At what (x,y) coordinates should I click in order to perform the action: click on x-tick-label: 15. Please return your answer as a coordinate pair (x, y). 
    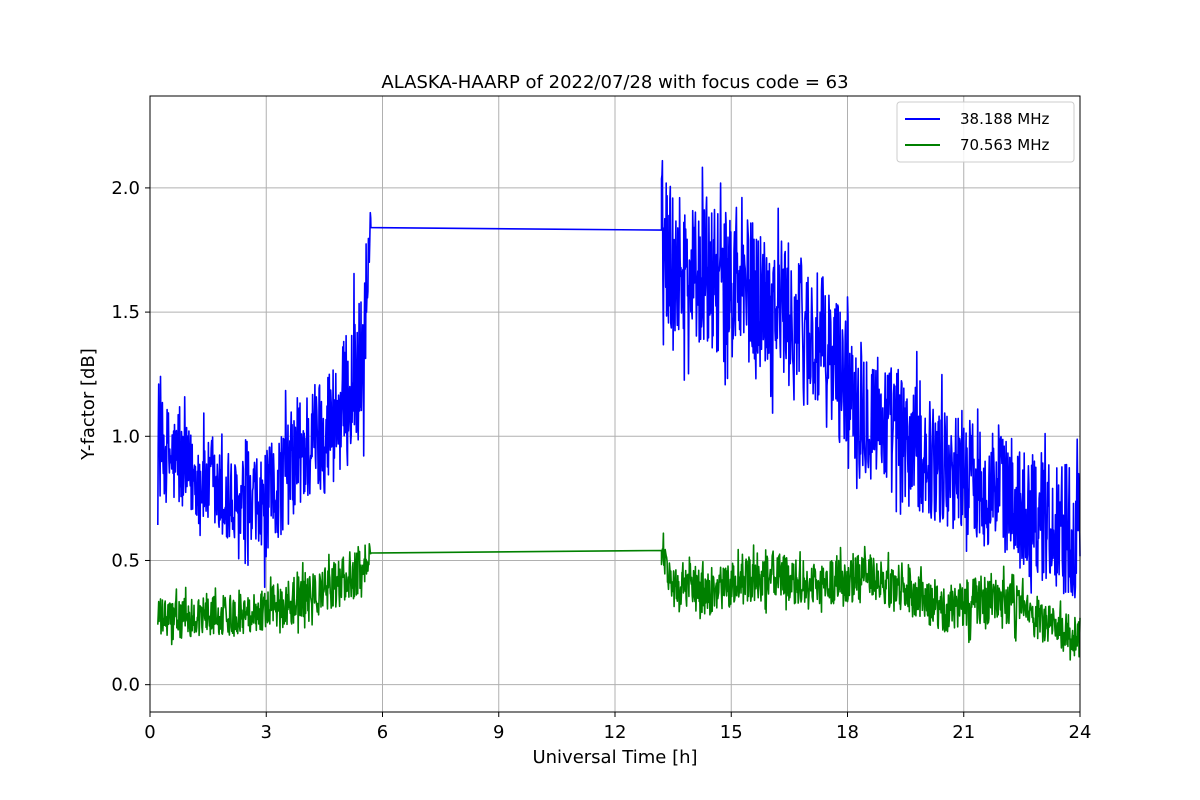
    Looking at the image, I should click on (731, 732).